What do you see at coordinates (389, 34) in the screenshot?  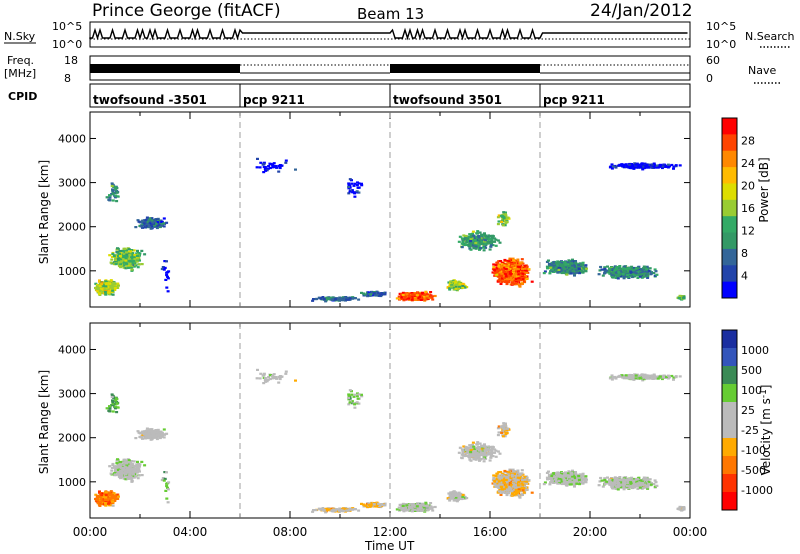 I see `nsky-trace` at bounding box center [389, 34].